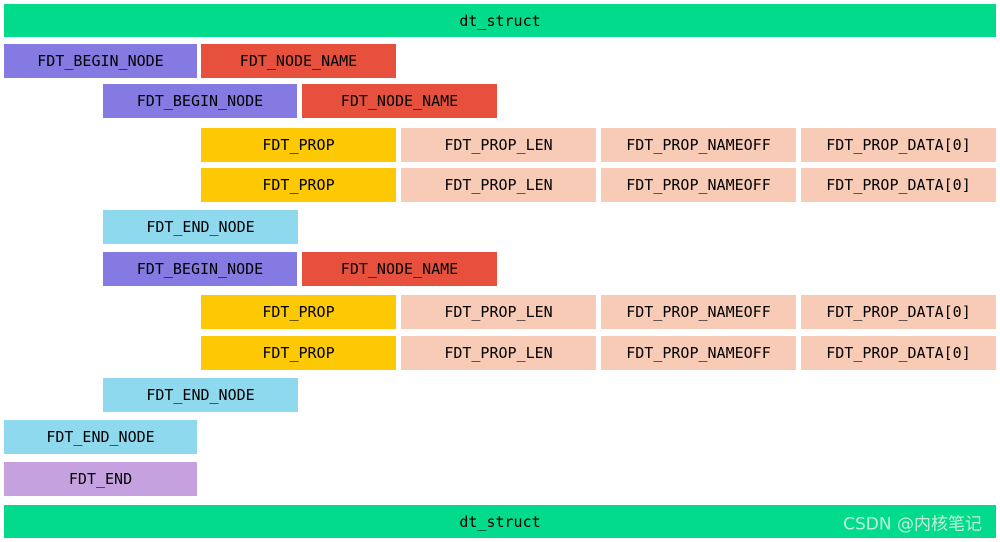 This screenshot has width=1000, height=542. What do you see at coordinates (912, 524) in the screenshot?
I see `csdn-watermark: CSDN @内核笔记` at bounding box center [912, 524].